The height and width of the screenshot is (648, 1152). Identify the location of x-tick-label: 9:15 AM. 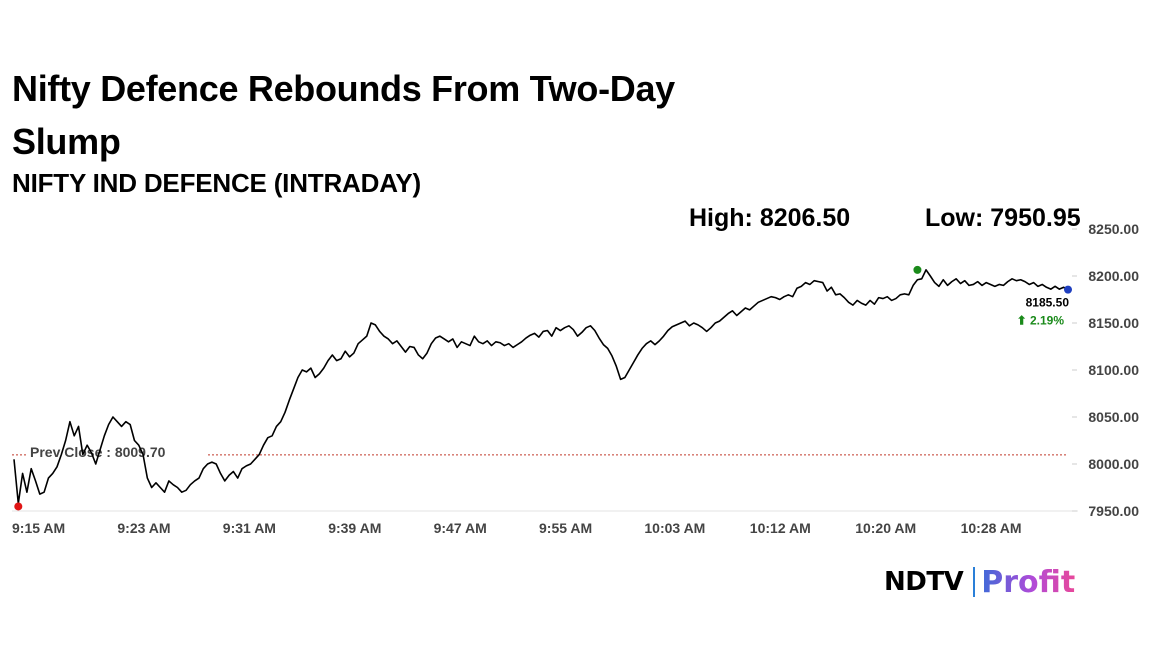
(38, 528).